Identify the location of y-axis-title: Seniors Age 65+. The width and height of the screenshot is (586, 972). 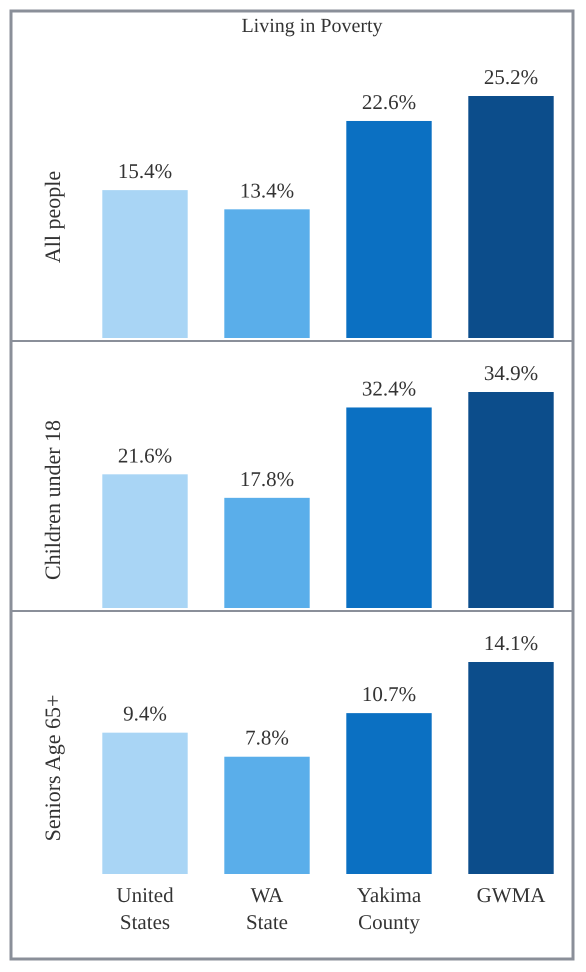
(52, 768).